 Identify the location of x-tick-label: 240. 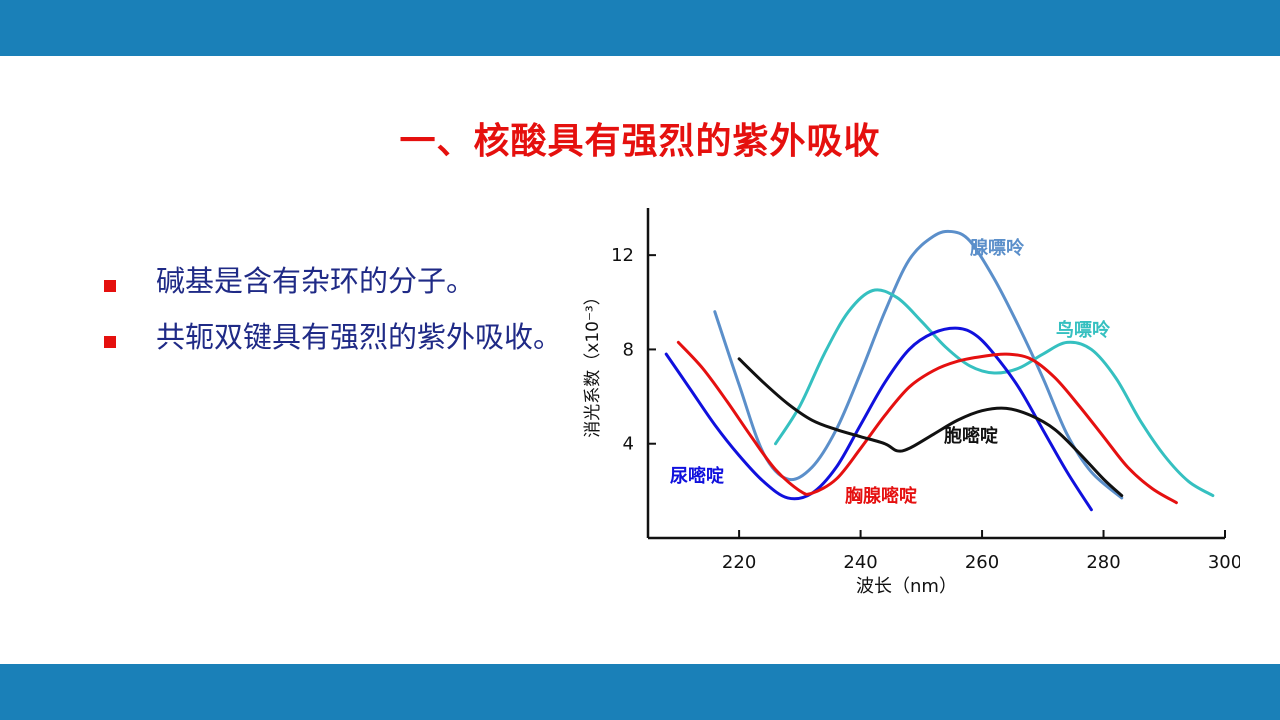
(860, 562).